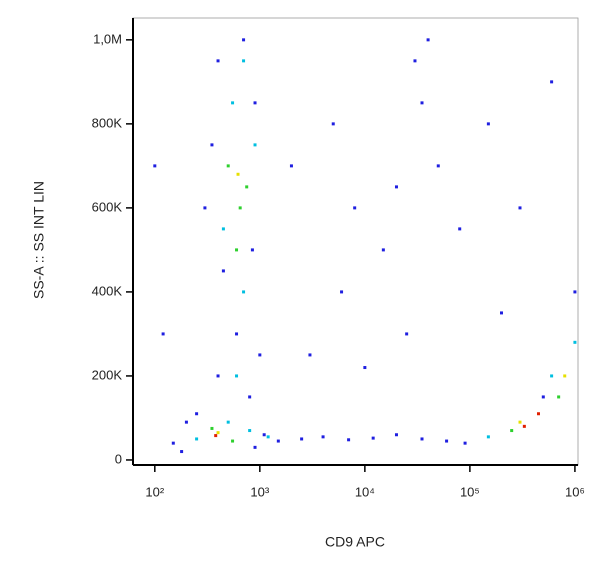 Image resolution: width=600 pixels, height=563 pixels. Describe the element at coordinates (107, 122) in the screenshot. I see `y-tick-label: 800K` at that location.